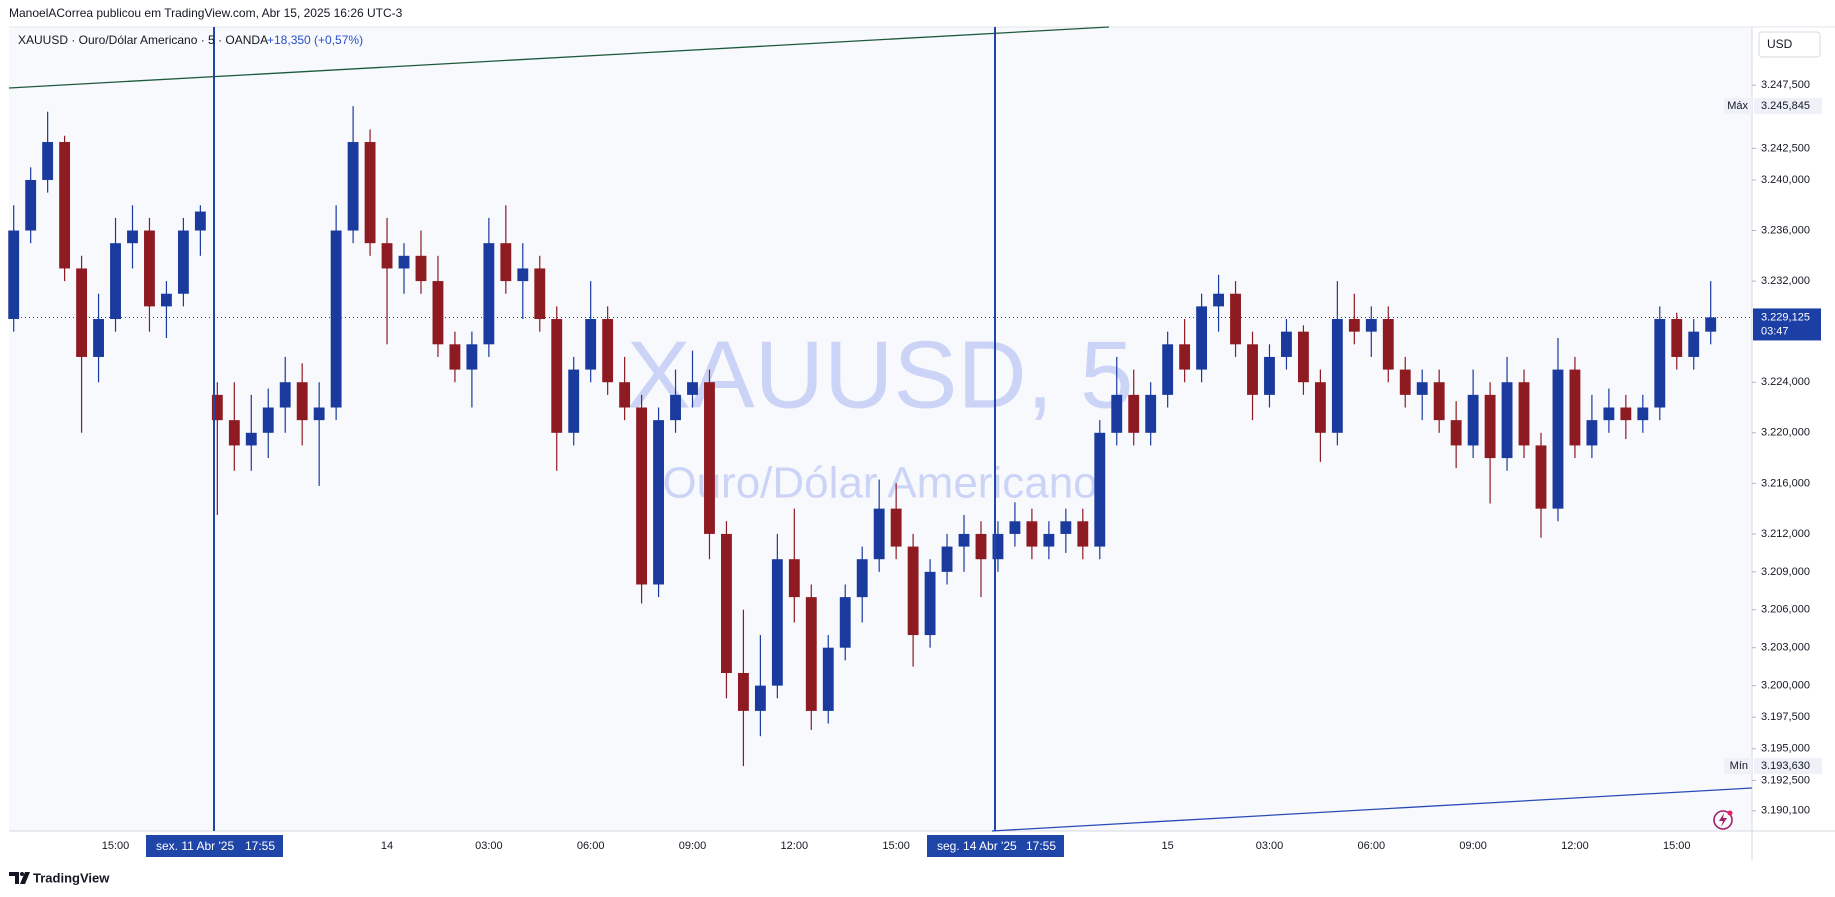 This screenshot has width=1835, height=897. Describe the element at coordinates (1785, 85) in the screenshot. I see `y-tick-label: 3.247,500` at that location.